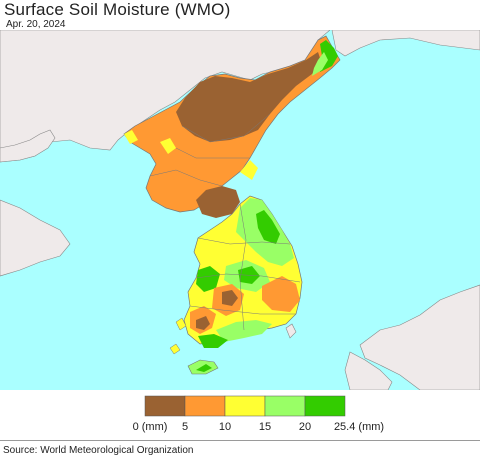 The image size is (480, 460). What do you see at coordinates (35, 238) in the screenshot?
I see `shandong-coast` at bounding box center [35, 238].